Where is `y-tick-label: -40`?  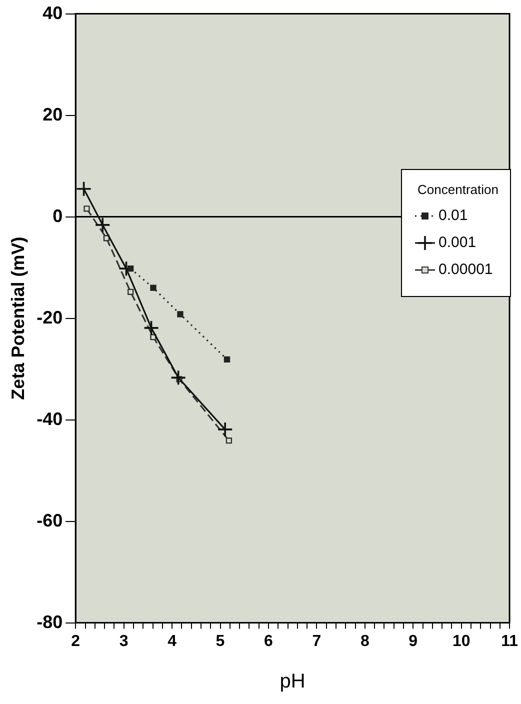
y-tick-label: -40 is located at coordinates (49, 418).